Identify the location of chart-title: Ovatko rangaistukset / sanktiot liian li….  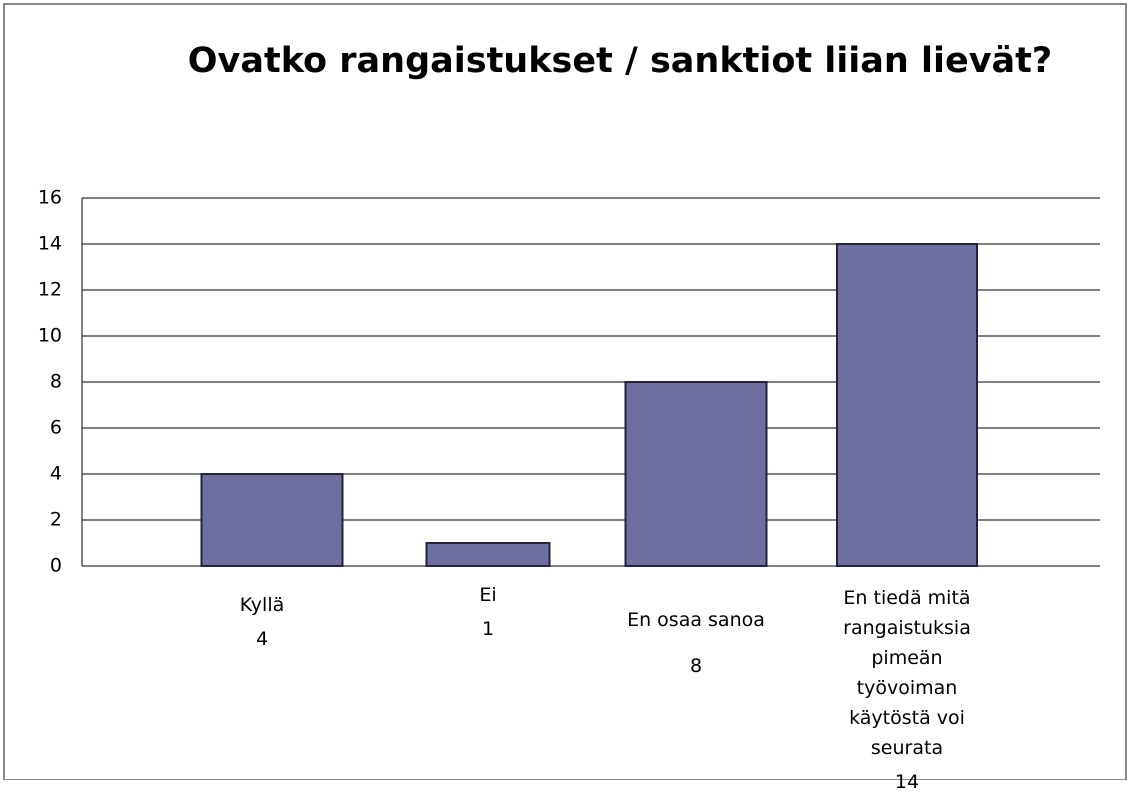
(620, 61).